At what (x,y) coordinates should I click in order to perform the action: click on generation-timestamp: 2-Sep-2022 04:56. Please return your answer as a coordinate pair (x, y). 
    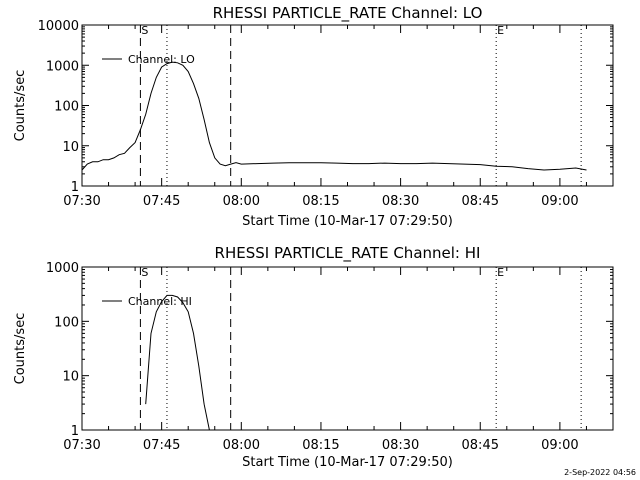
    Looking at the image, I should click on (600, 472).